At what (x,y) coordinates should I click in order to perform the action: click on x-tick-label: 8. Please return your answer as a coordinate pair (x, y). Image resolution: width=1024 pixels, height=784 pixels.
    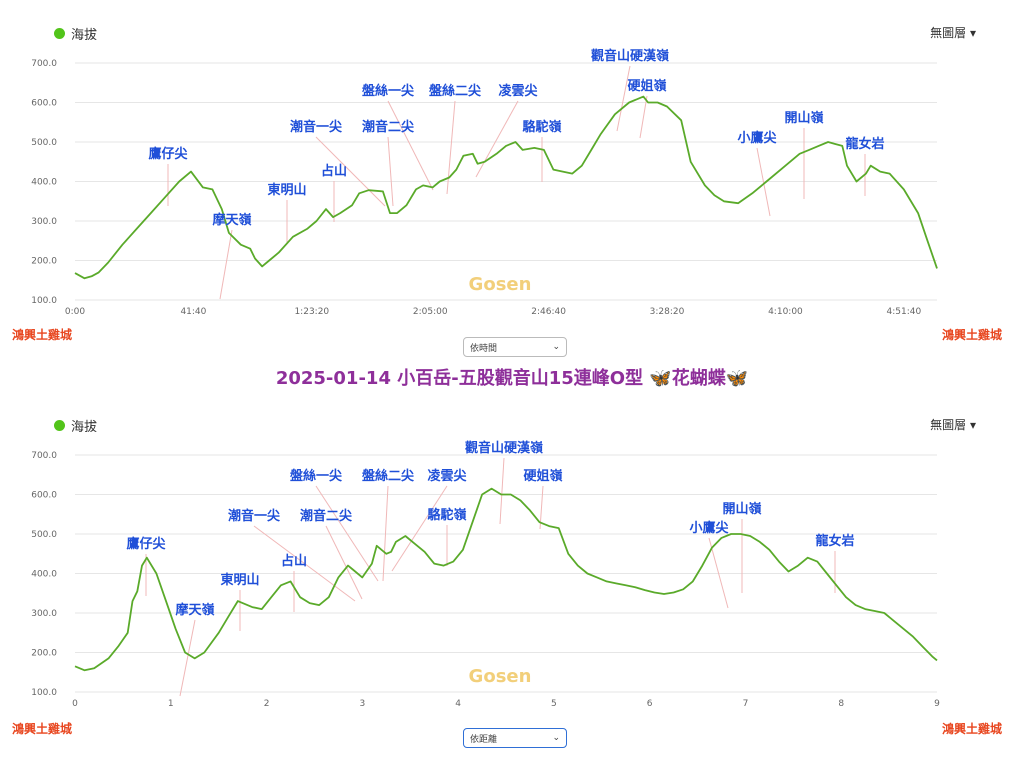
    Looking at the image, I should click on (841, 704).